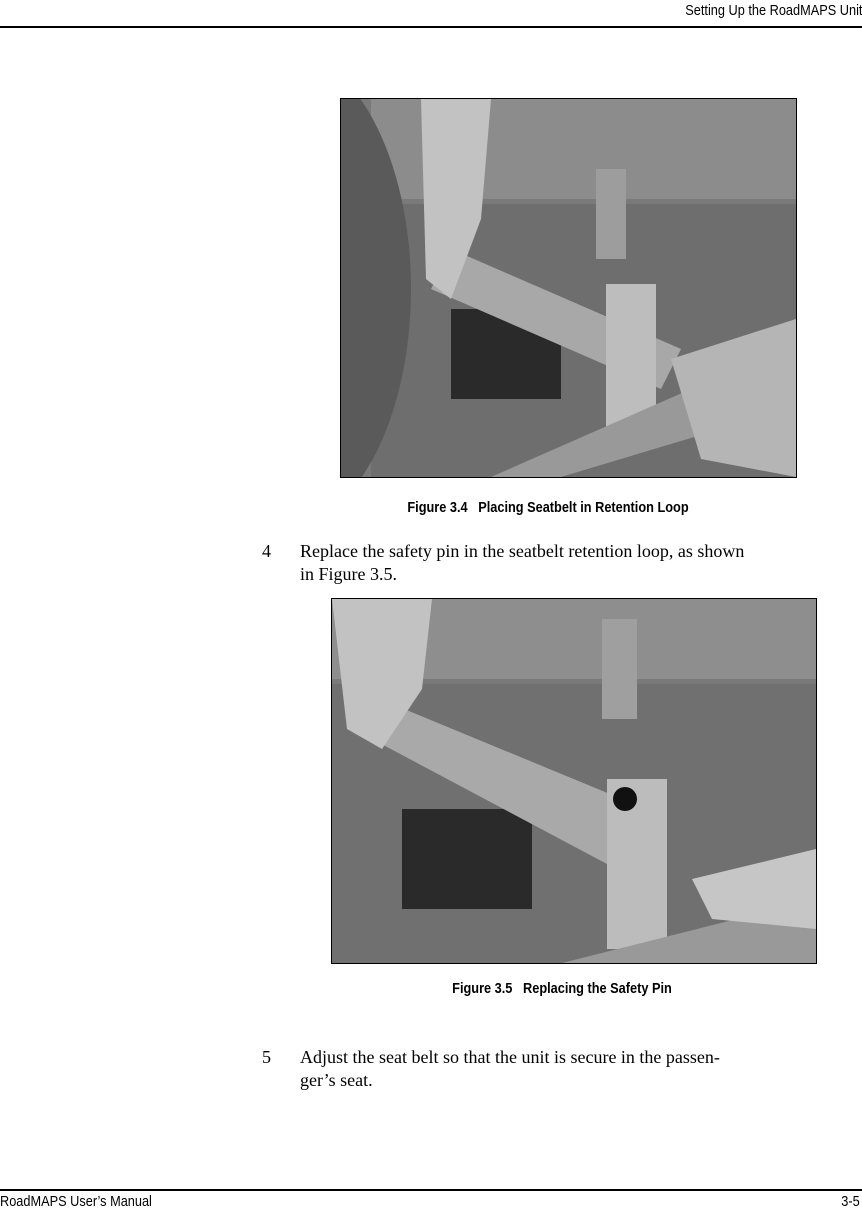 This screenshot has height=1212, width=862. Describe the element at coordinates (583, 507) in the screenshot. I see `figure-title: Placing Seatbelt in Retention Loop` at that location.